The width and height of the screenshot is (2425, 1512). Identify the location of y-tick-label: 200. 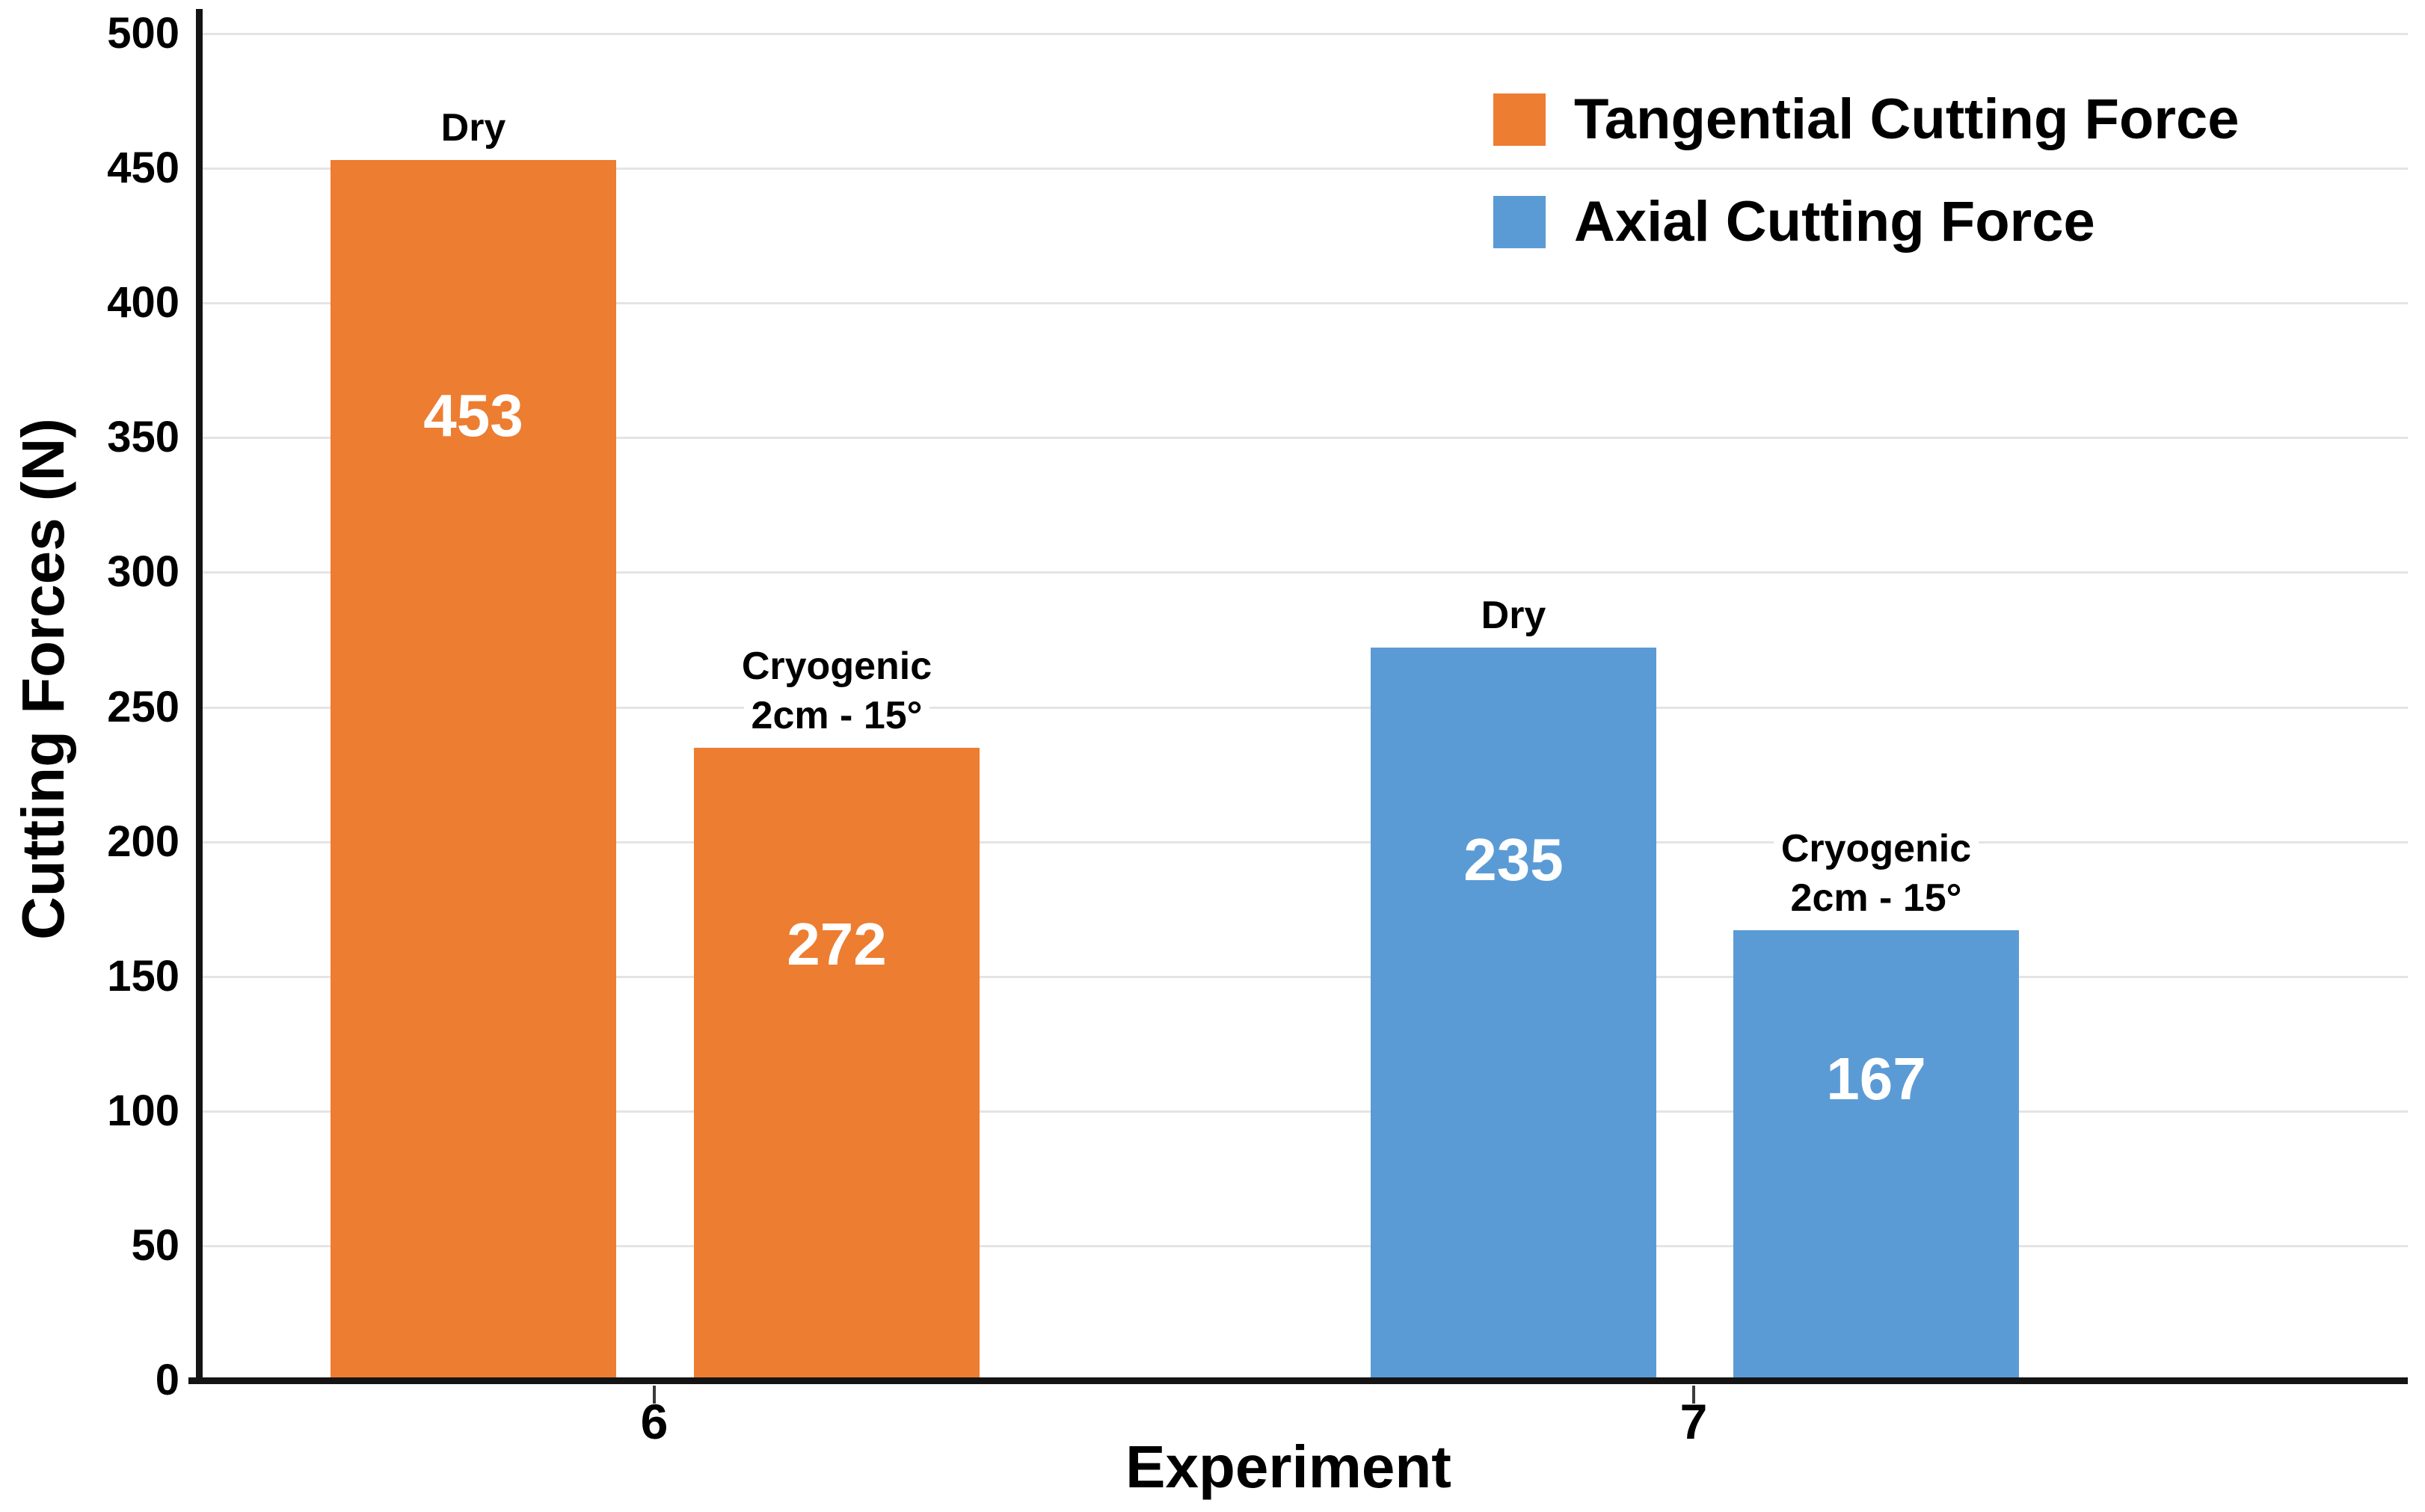
(143, 841).